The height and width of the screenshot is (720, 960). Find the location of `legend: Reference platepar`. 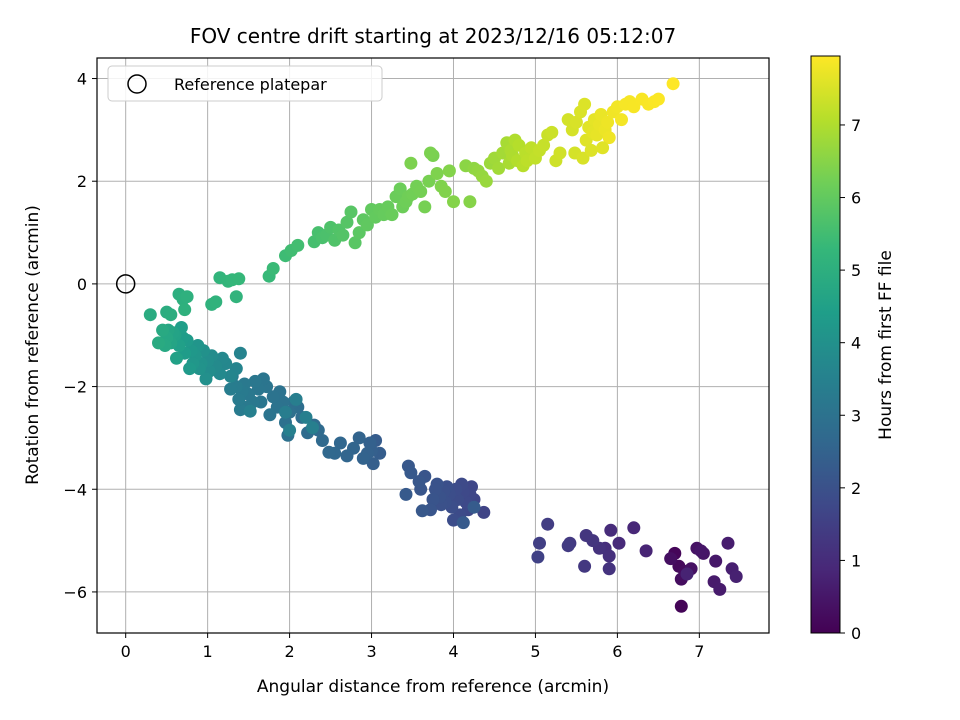

legend: Reference platepar is located at coordinates (245, 83).